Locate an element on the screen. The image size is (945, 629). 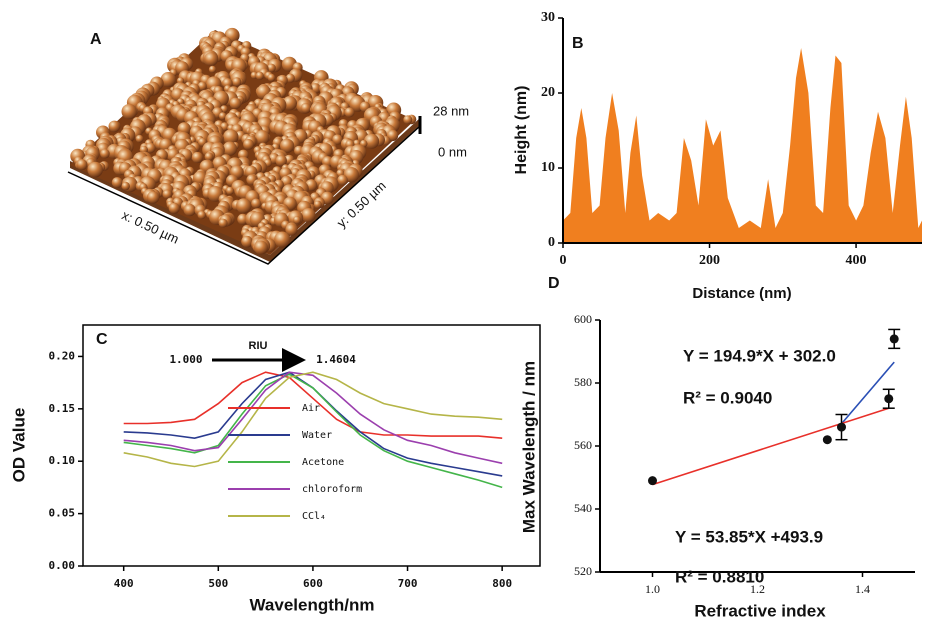
fit-equation: Y = 194.9*X + 302.0 is located at coordinates (759, 355).